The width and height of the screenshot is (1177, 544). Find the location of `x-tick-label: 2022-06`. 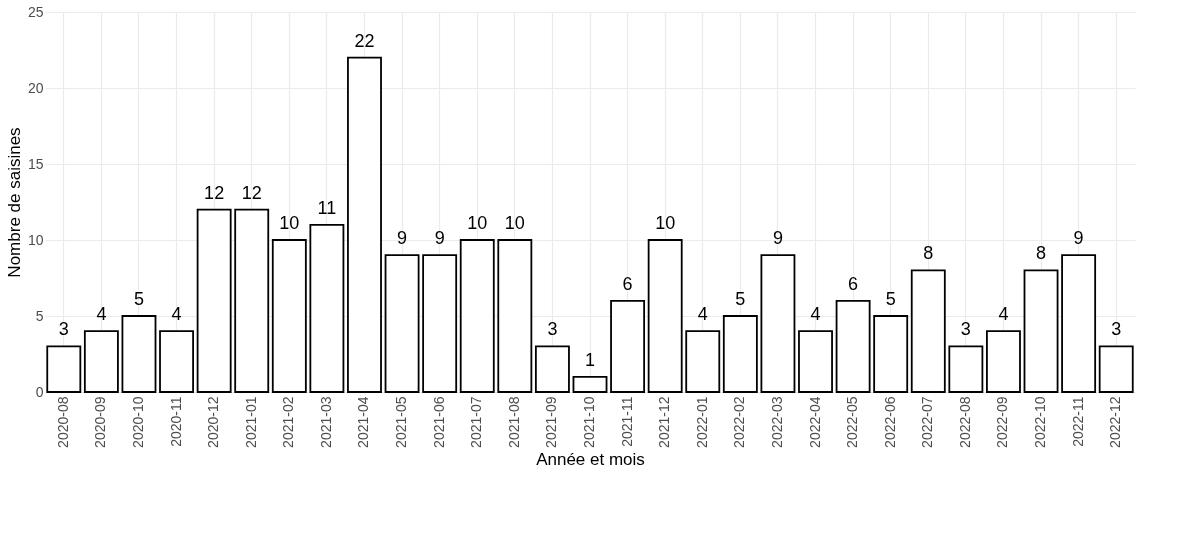

x-tick-label: 2022-06 is located at coordinates (889, 422).